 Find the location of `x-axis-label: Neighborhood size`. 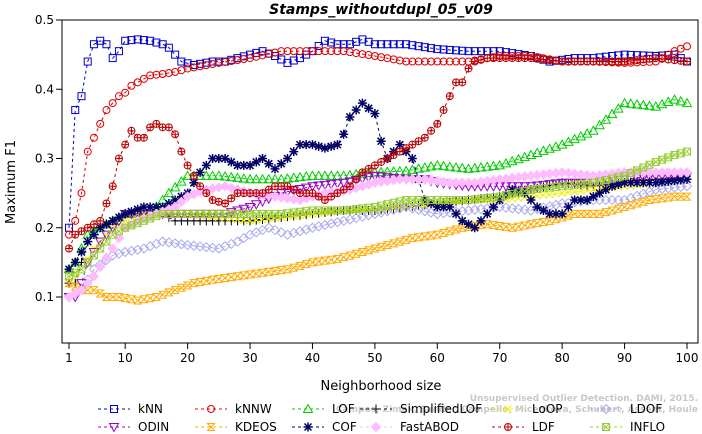

x-axis-label: Neighborhood size is located at coordinates (381, 386).